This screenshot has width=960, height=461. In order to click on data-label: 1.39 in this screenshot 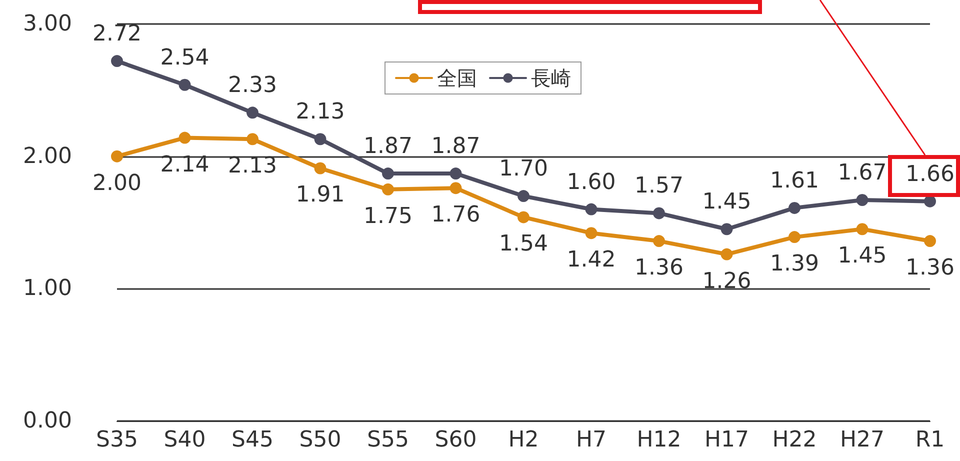, I will do `click(794, 264)`.